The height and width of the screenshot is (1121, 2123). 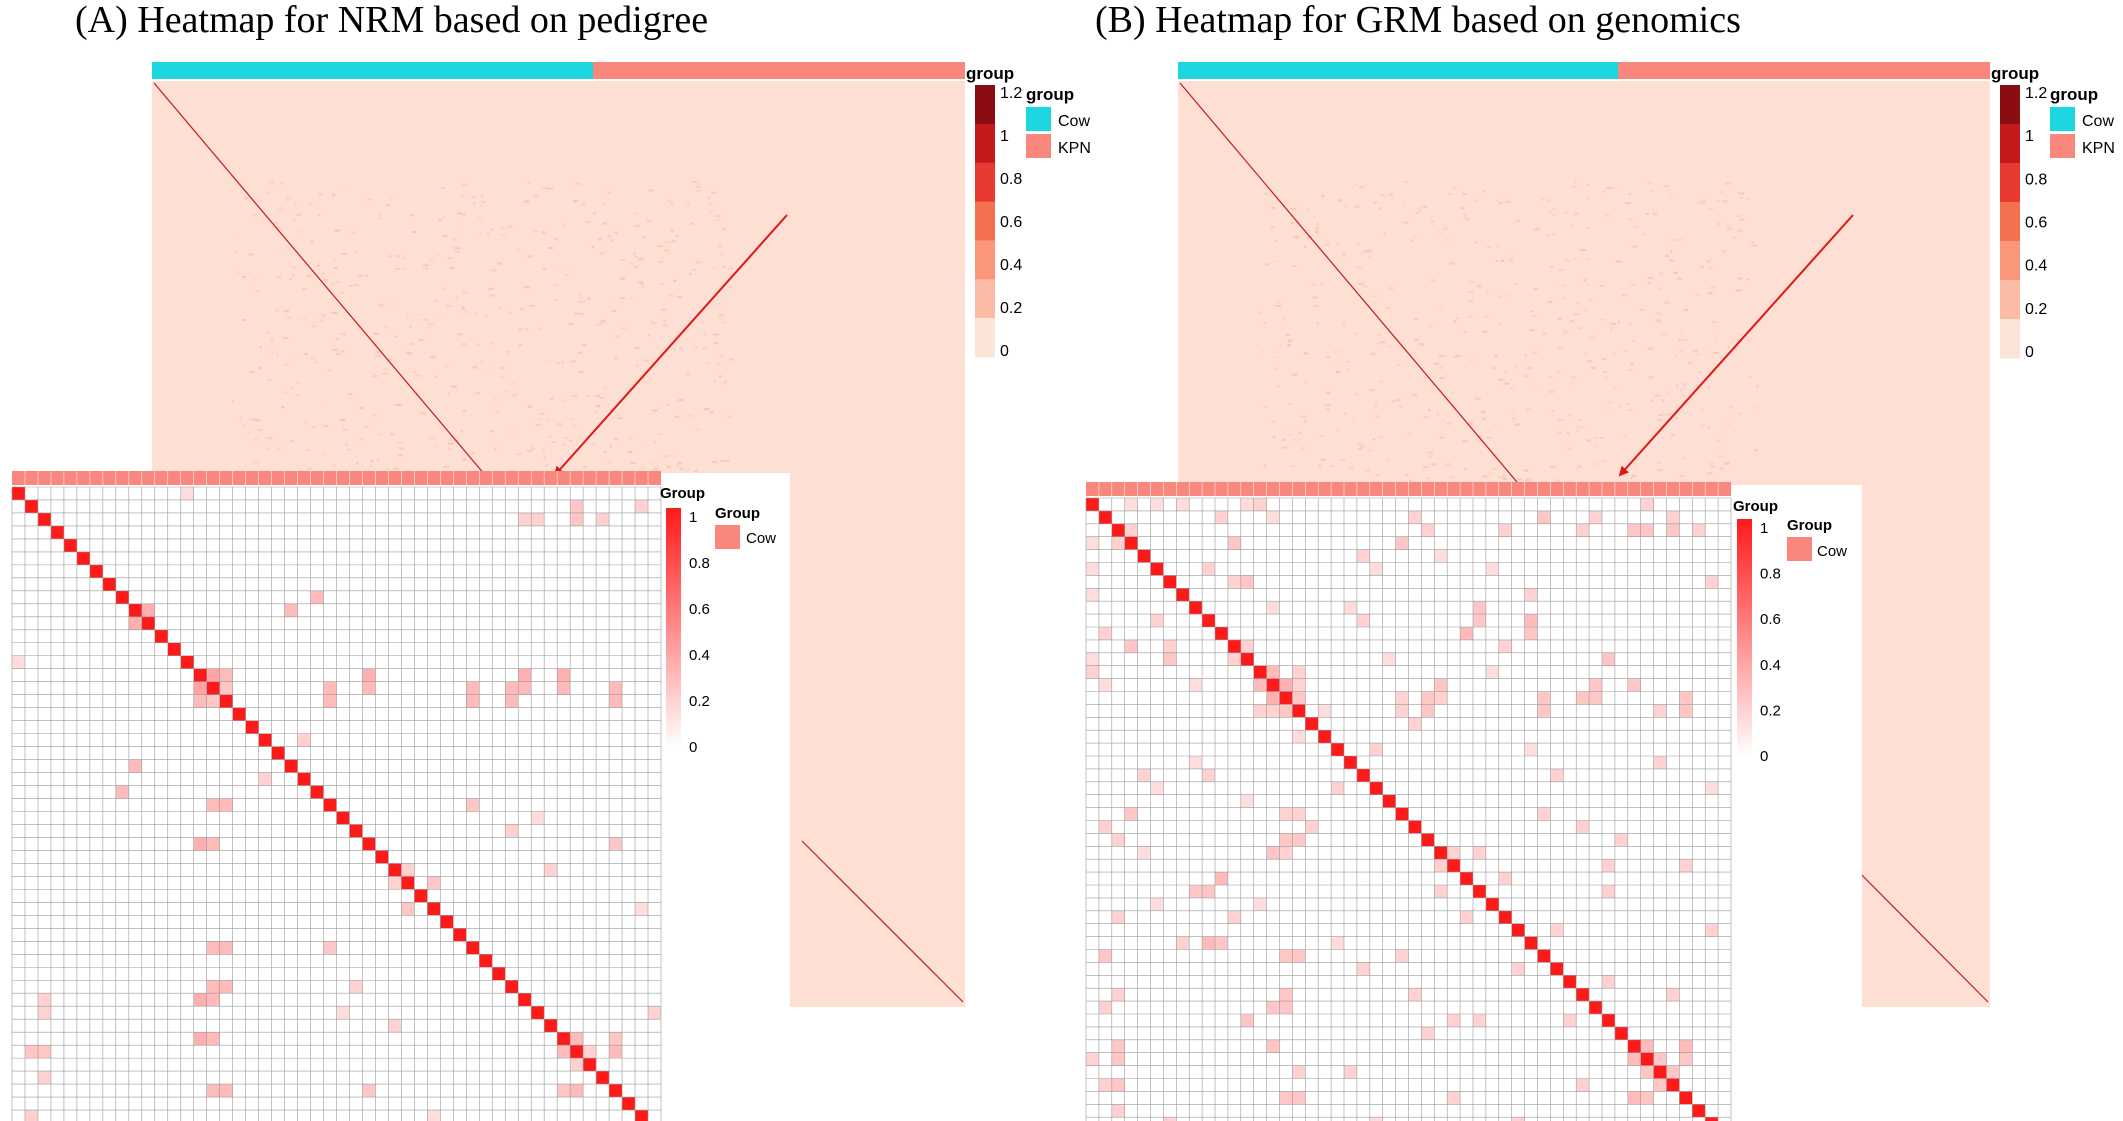 I want to click on inset-legend-label-cow: Cow, so click(x=761, y=538).